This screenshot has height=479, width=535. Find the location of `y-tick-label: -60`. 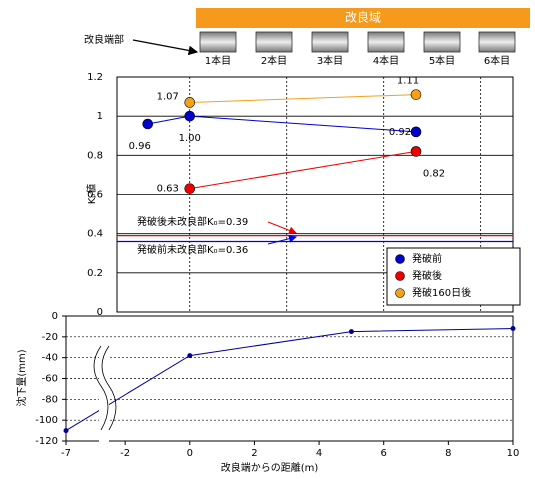

y-tick-label: -60 is located at coordinates (50, 379).